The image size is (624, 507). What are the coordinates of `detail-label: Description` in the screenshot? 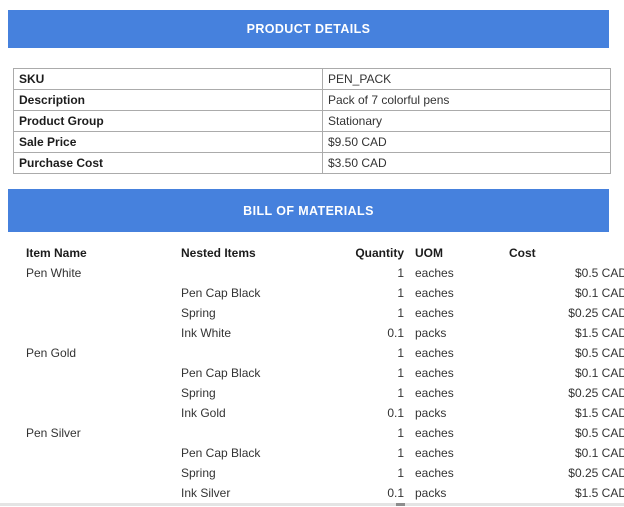 It's located at (168, 100).